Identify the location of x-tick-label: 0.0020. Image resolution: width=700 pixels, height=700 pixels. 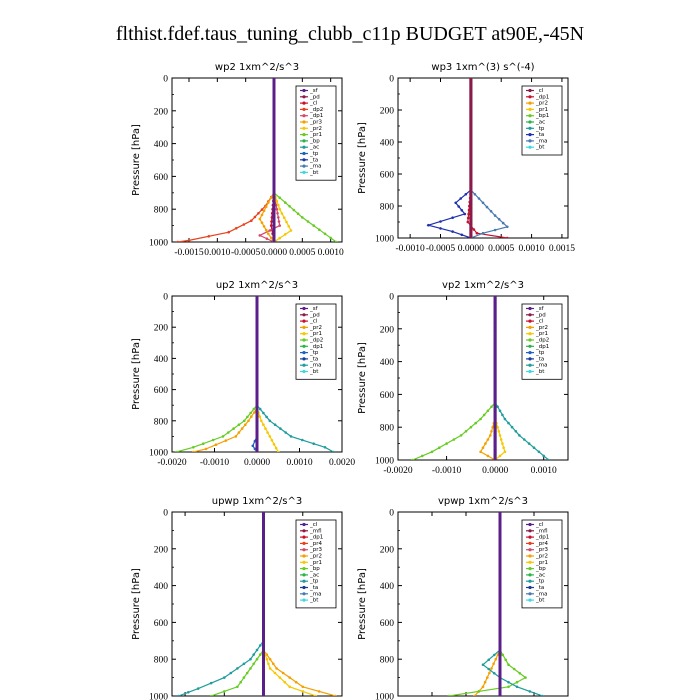
(342, 463).